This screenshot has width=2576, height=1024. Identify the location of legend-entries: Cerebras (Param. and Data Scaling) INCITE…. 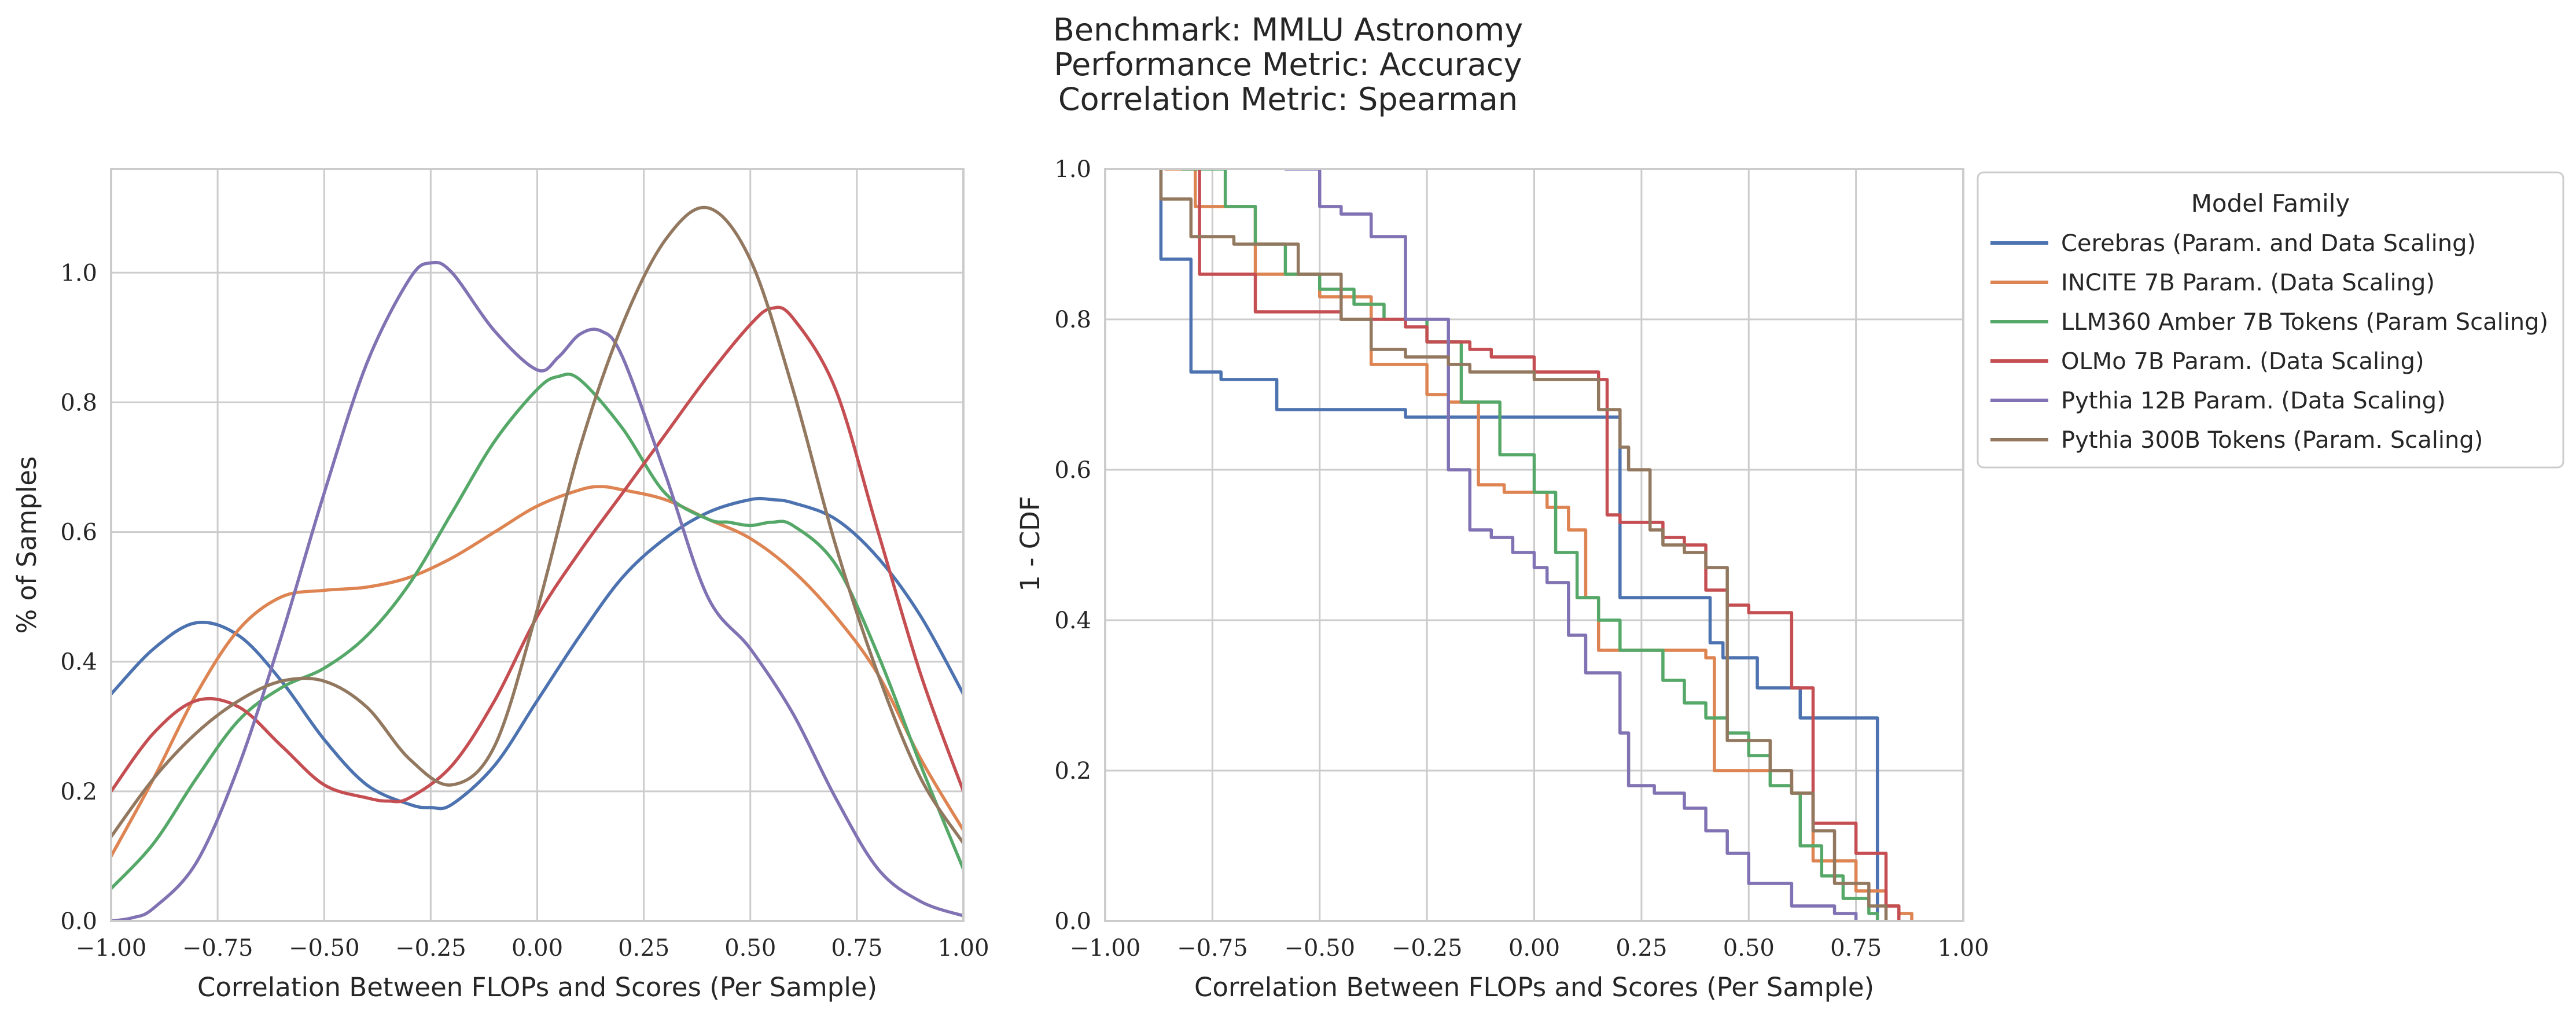
(2269, 342).